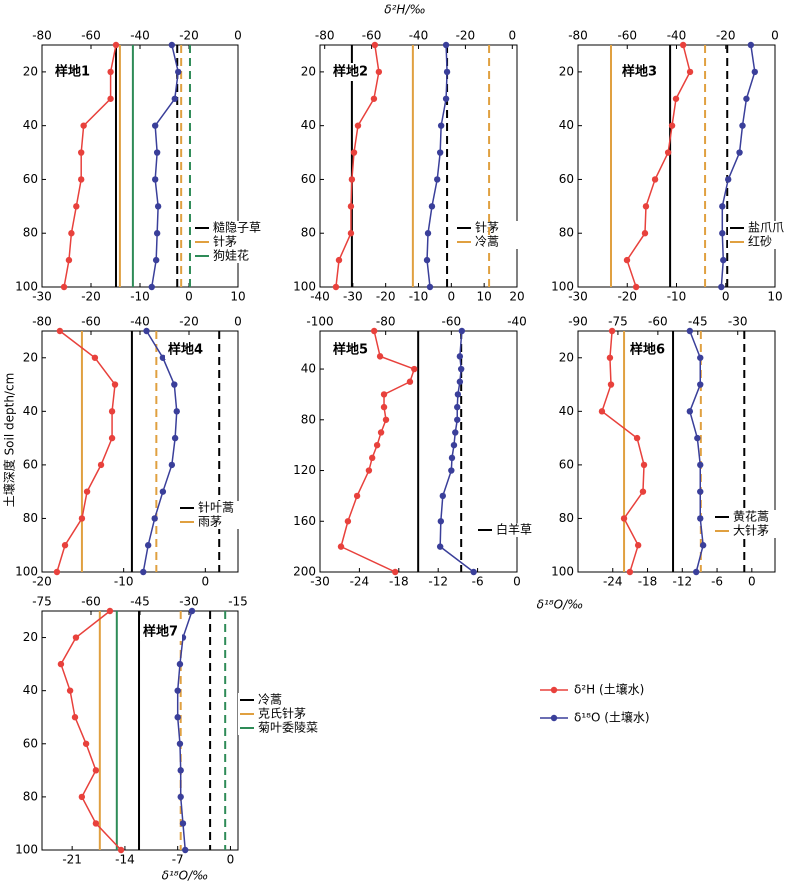  I want to click on panel-title: 样地3, so click(639, 72).